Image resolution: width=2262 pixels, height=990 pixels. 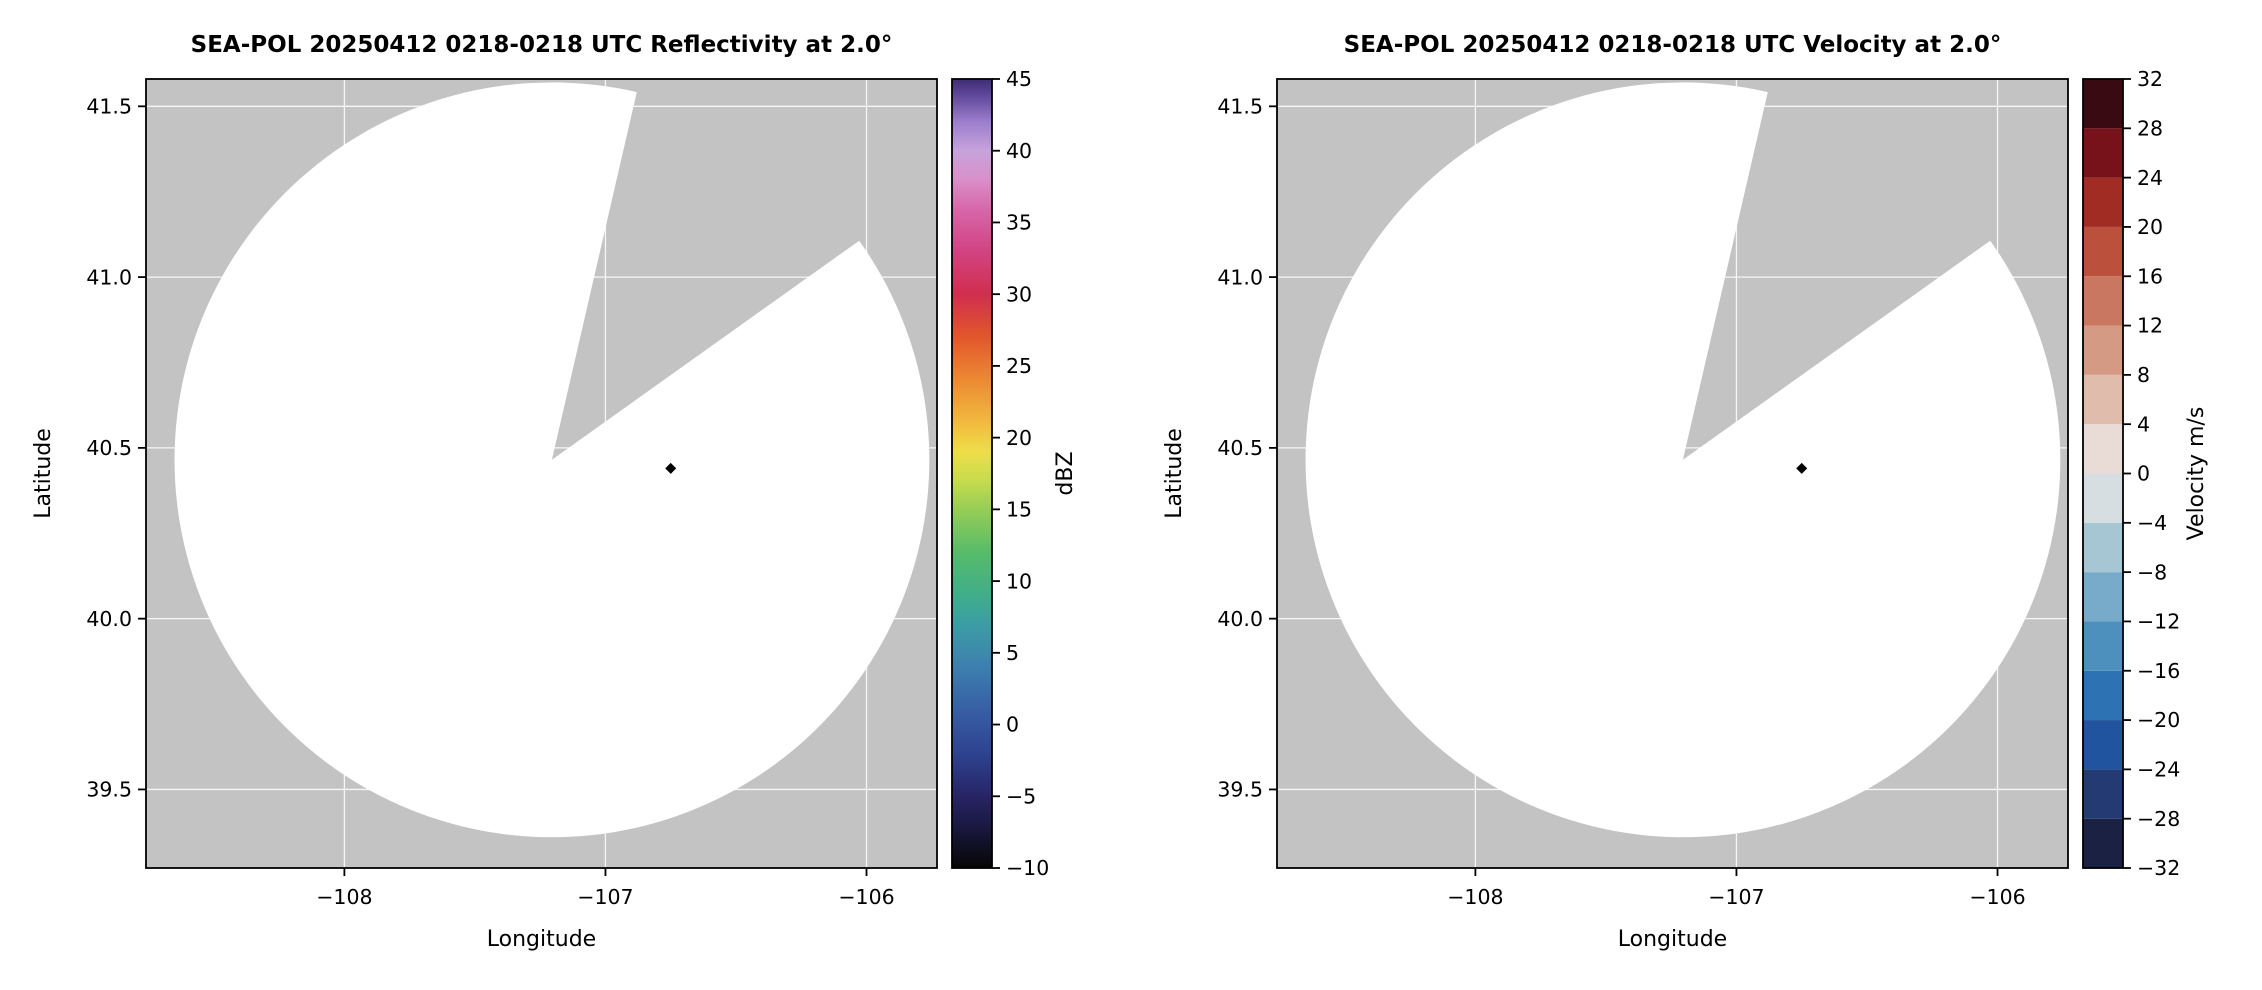 What do you see at coordinates (1019, 294) in the screenshot?
I see `colorbar-tick-label: 30` at bounding box center [1019, 294].